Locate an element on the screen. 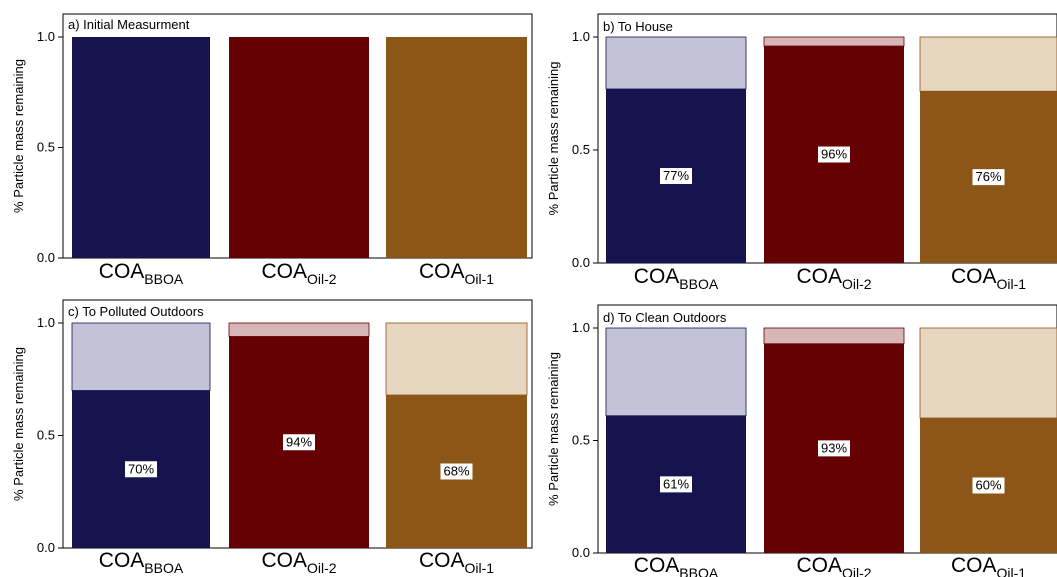 Image resolution: width=1057 pixels, height=577 pixels. value-label: 61% is located at coordinates (676, 483).